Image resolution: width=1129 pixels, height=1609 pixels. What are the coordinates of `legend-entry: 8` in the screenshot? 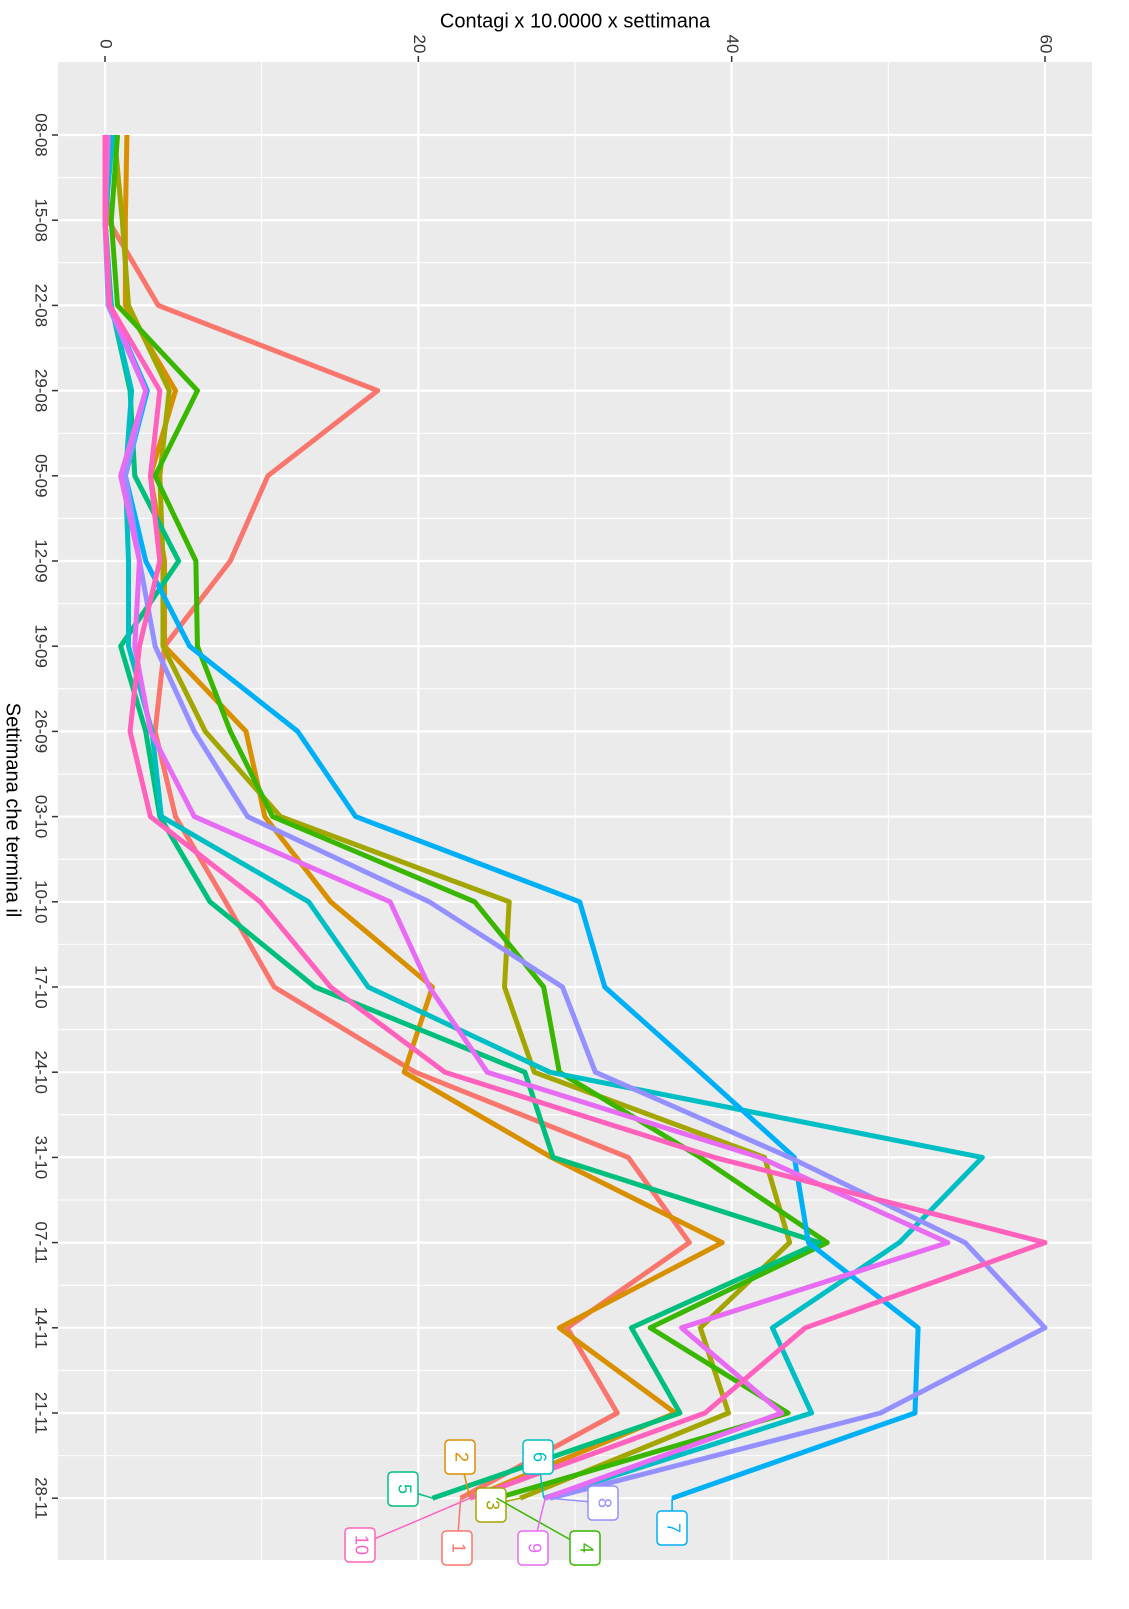 It's located at (604, 1503).